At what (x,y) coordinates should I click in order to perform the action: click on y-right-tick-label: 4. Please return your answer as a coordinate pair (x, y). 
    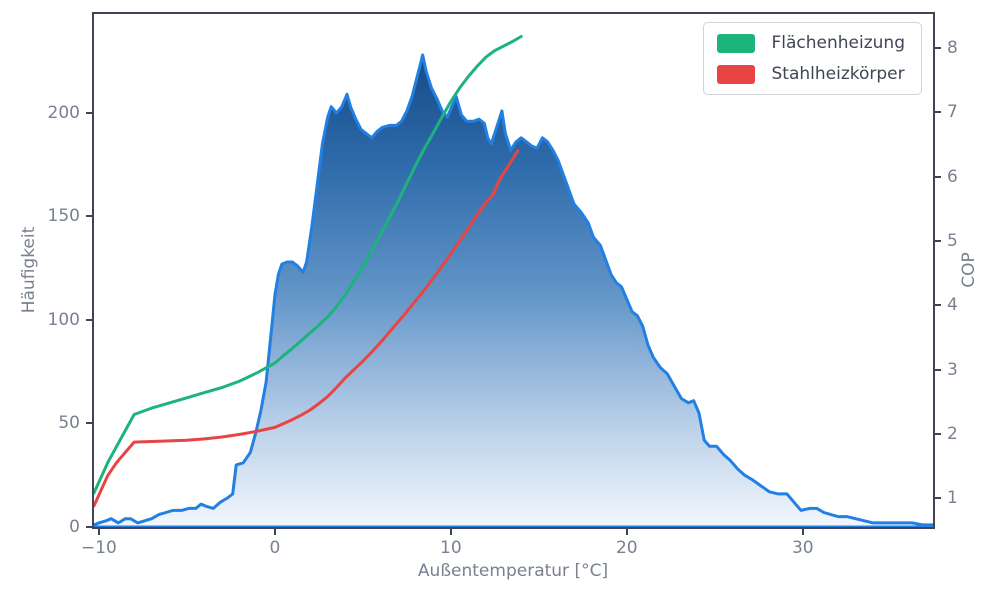
    Looking at the image, I should click on (952, 305).